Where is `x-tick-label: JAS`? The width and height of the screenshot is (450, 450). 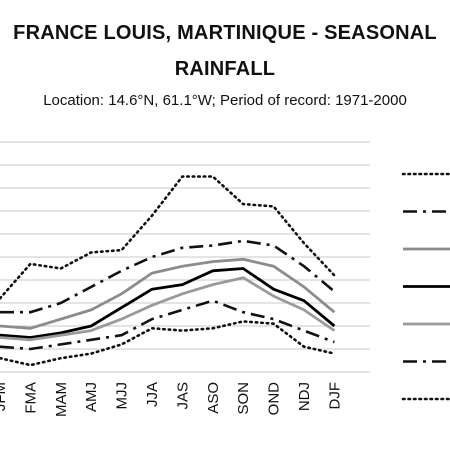 x-tick-label: JAS is located at coordinates (182, 396).